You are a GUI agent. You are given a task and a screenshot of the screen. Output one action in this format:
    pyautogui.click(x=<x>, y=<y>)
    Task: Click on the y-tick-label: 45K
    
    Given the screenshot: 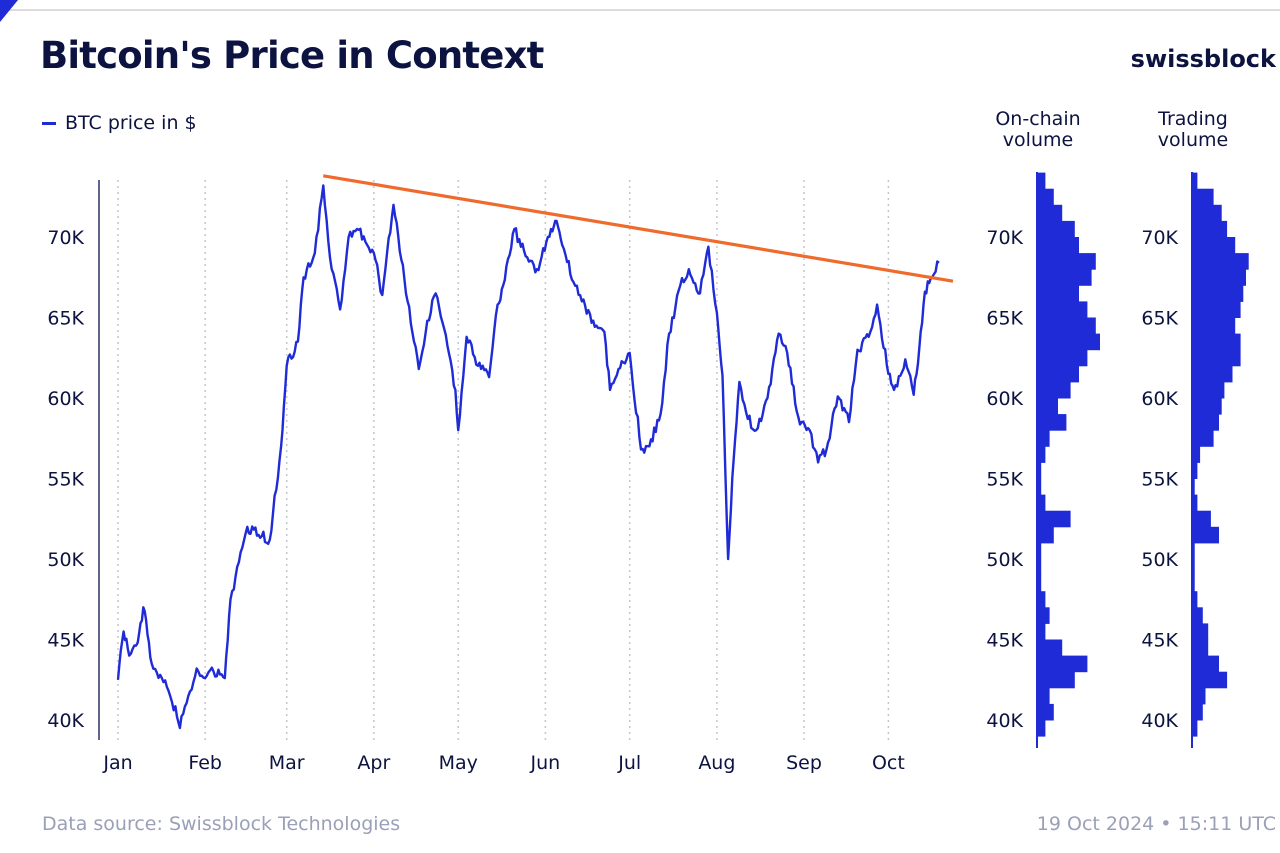 What is the action you would take?
    pyautogui.click(x=65, y=641)
    